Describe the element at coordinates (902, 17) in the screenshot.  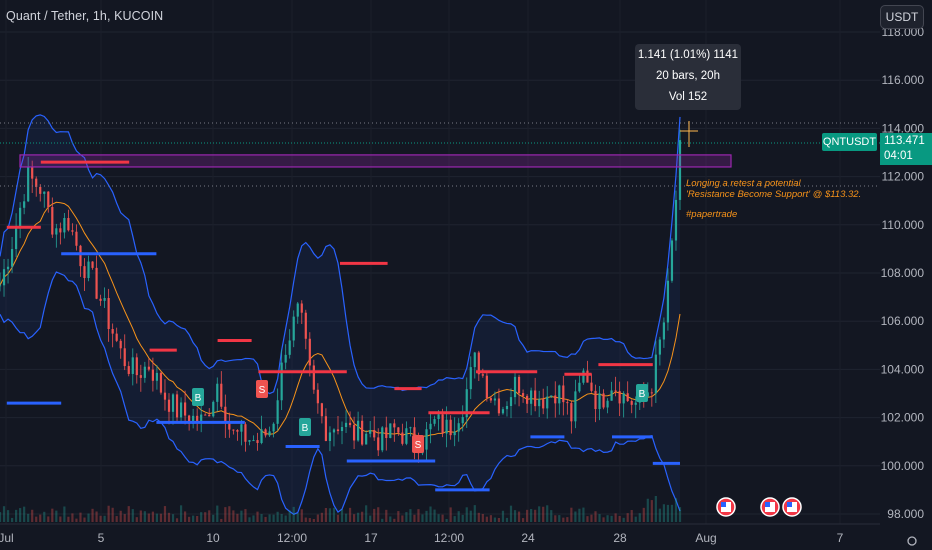
I see `currency-button: USDT` at that location.